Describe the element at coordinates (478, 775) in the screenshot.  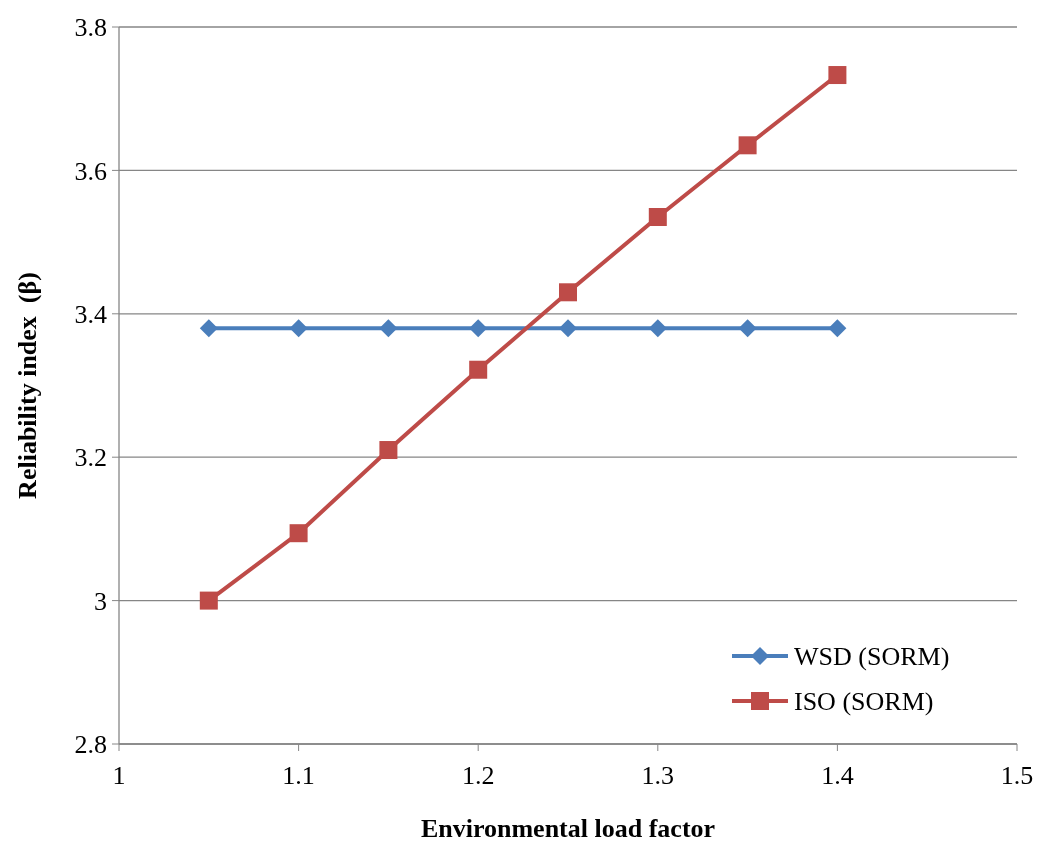
I see `x-tick-label: 1.2` at that location.